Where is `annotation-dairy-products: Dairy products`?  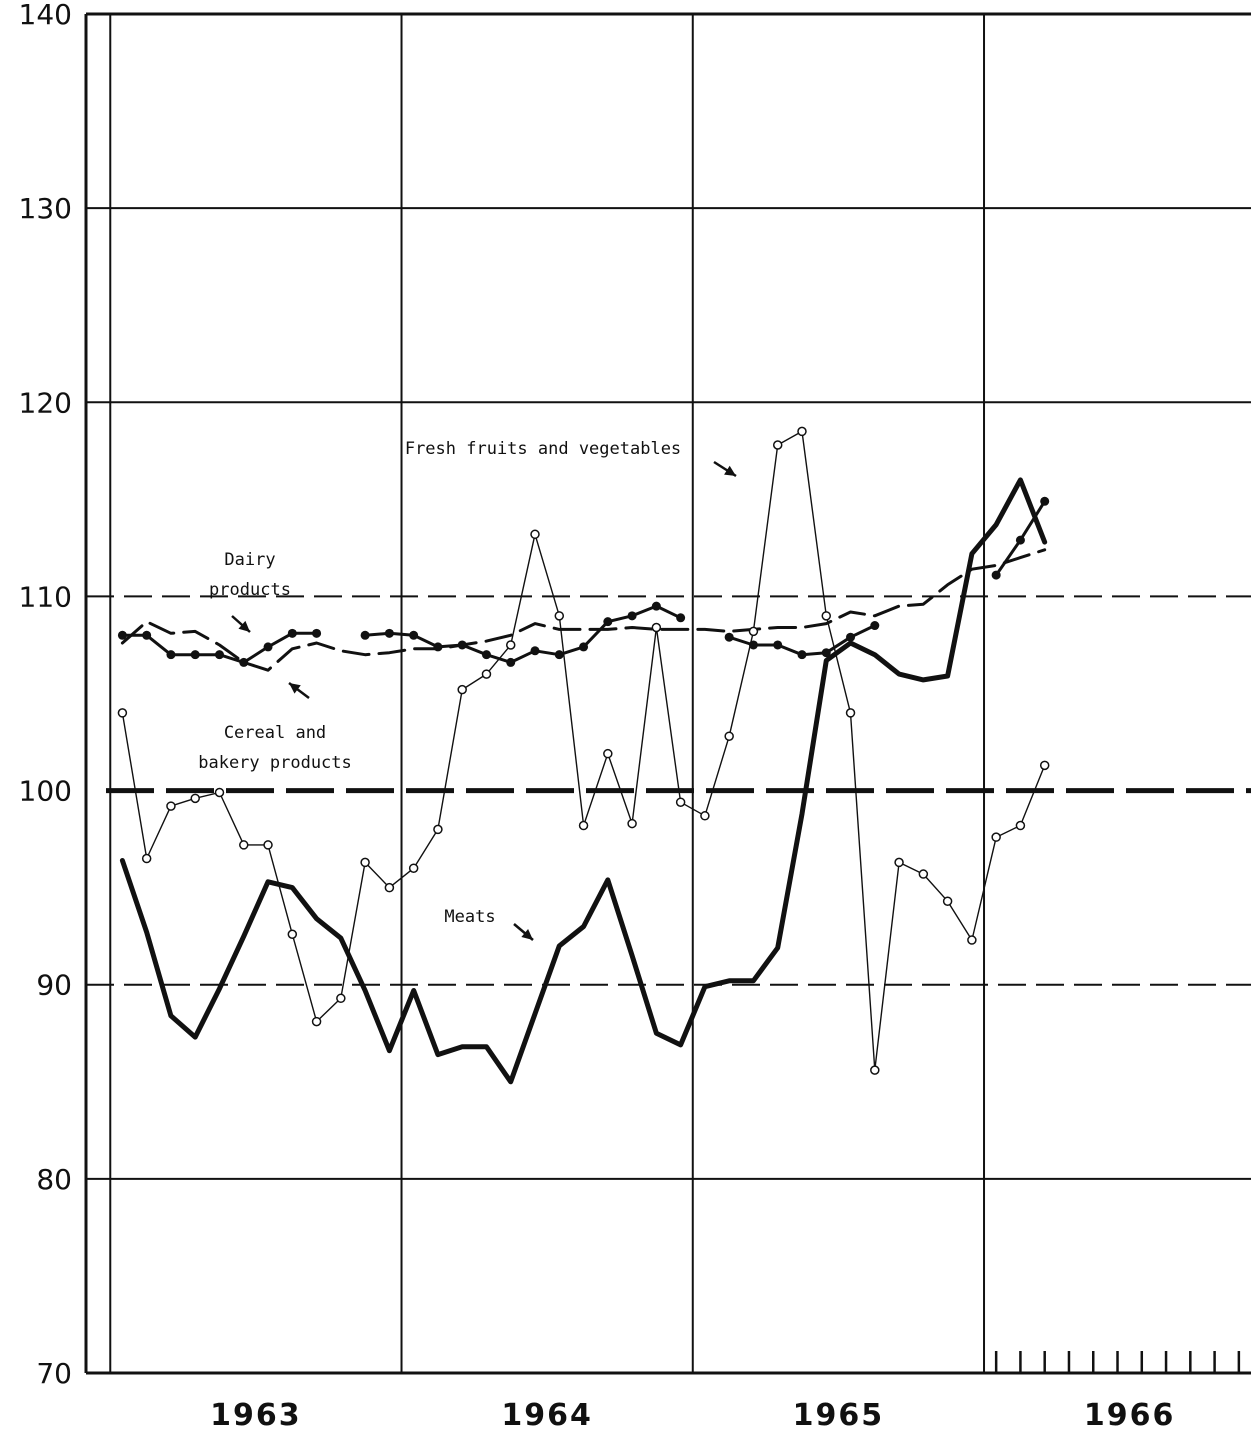 annotation-dairy-products: Dairy products is located at coordinates (250, 575).